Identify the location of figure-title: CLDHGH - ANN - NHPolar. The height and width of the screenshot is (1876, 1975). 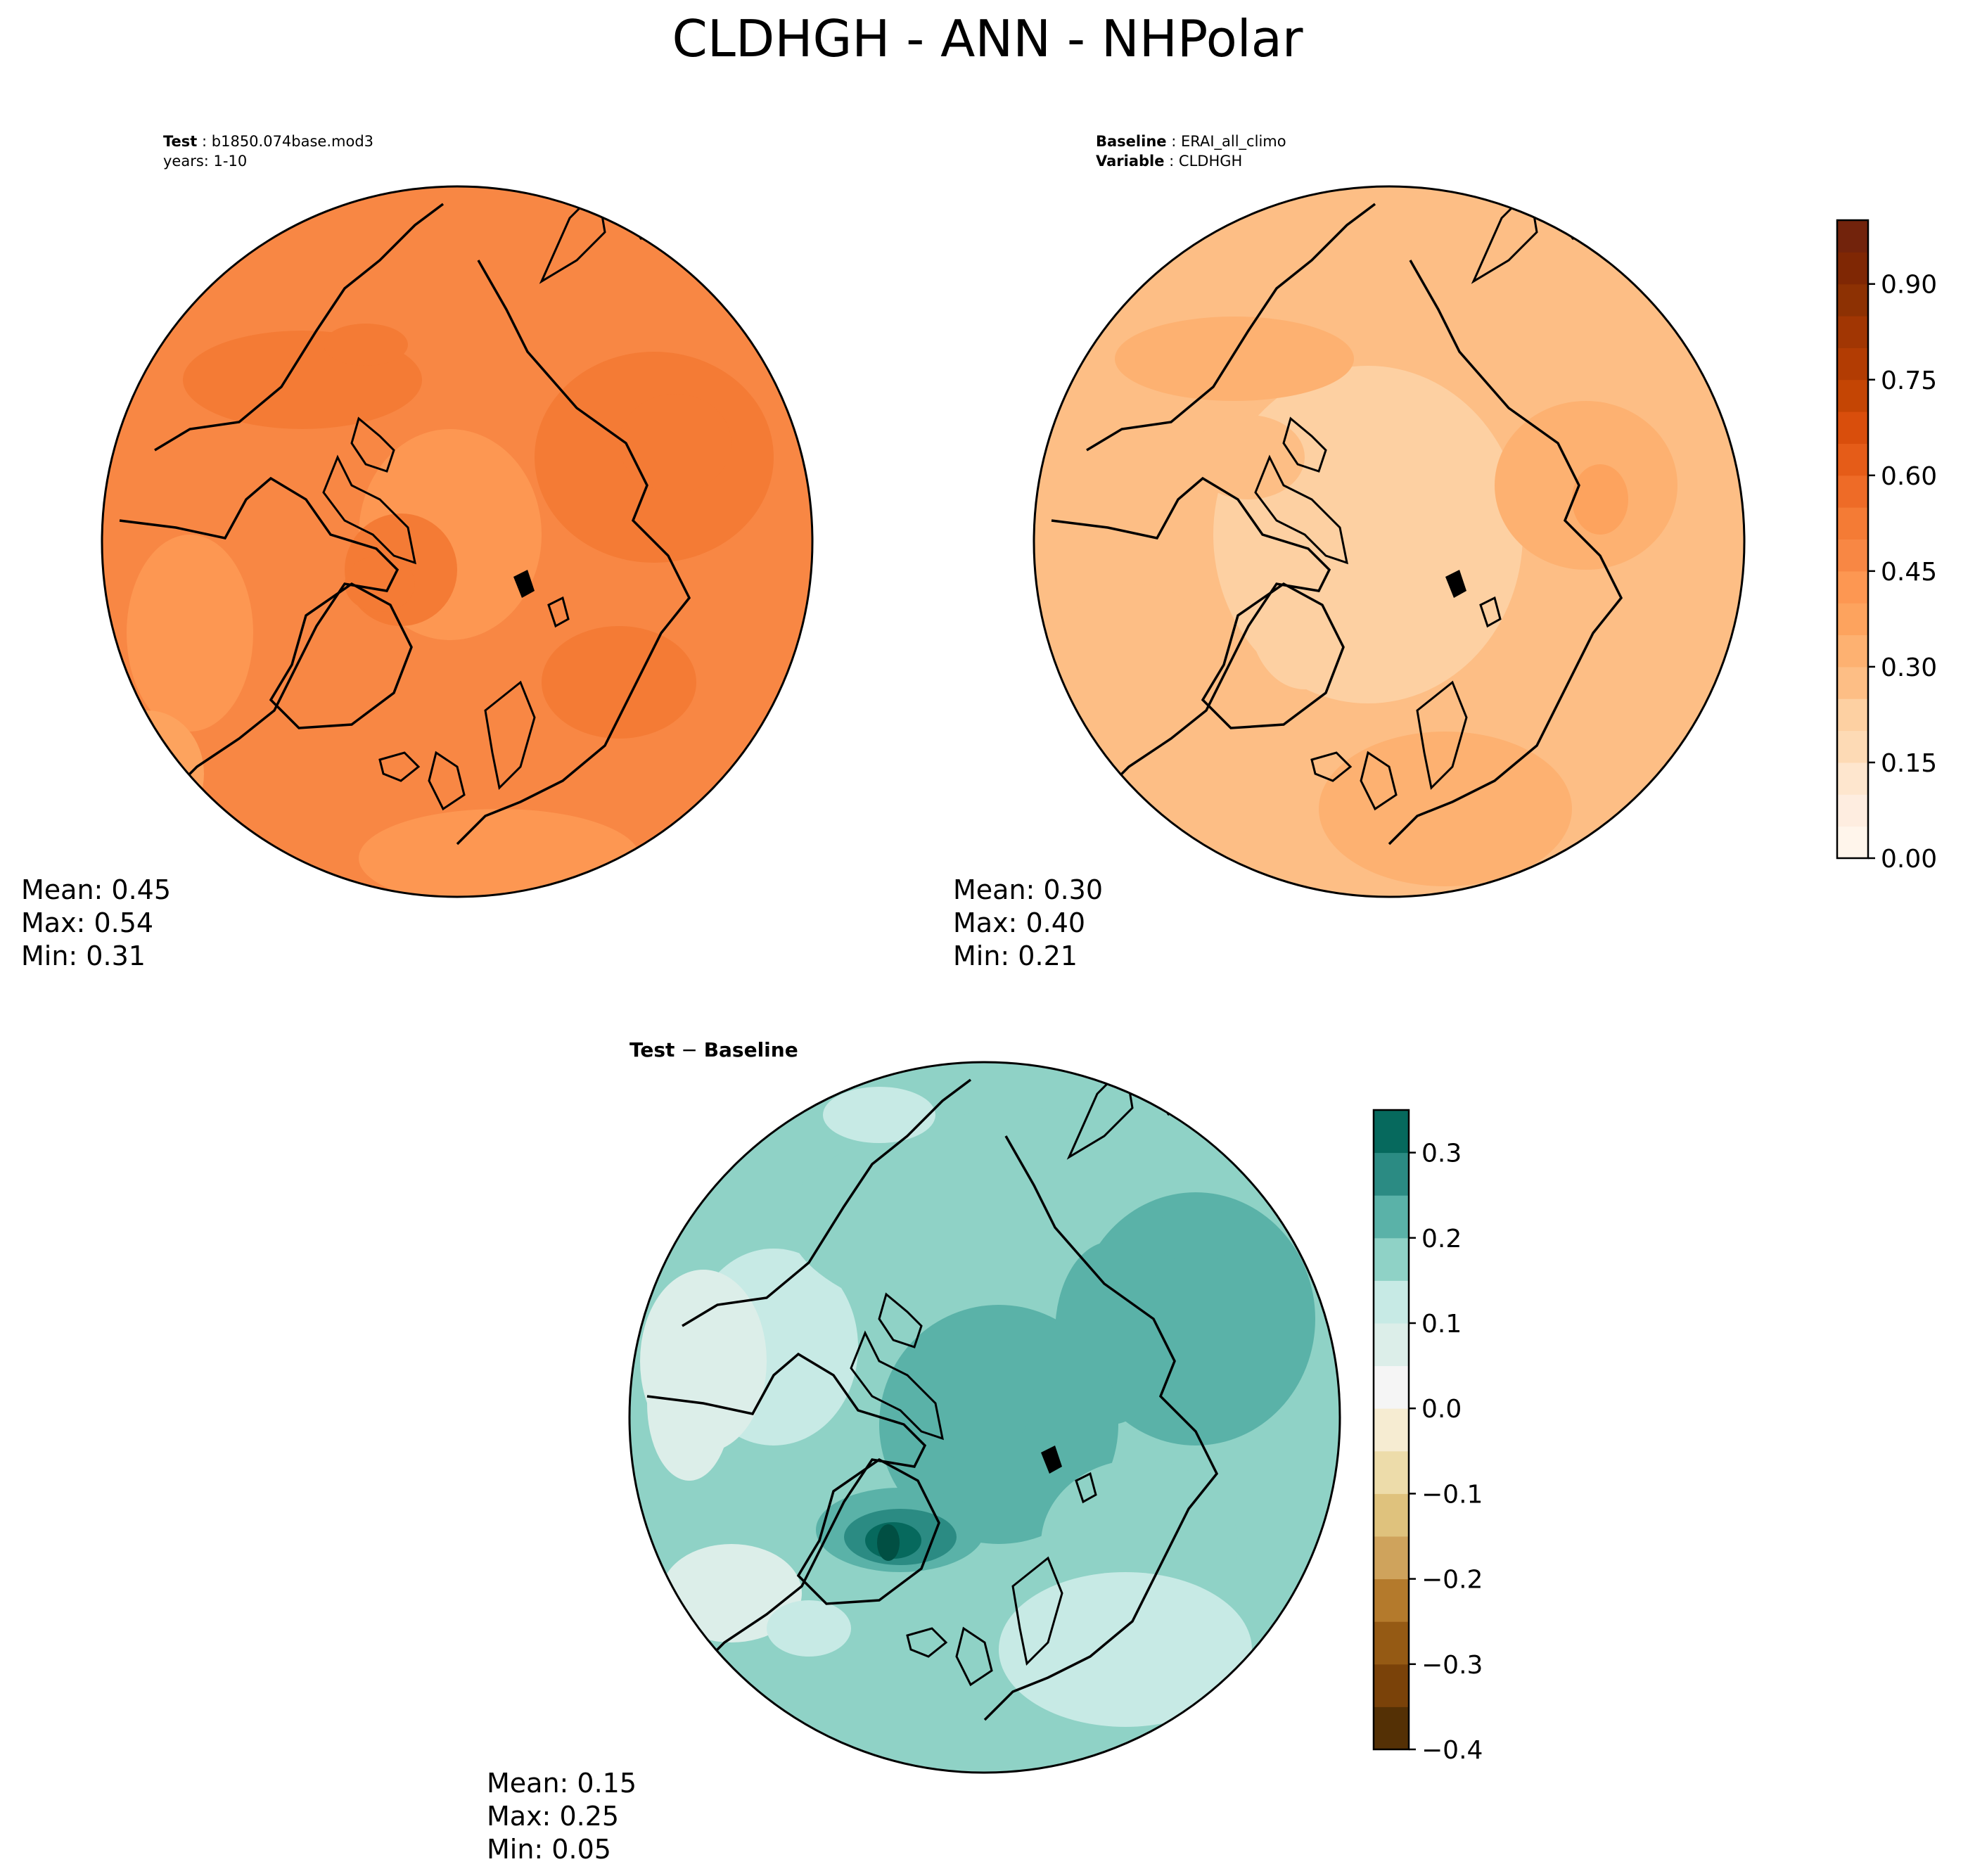
(987, 38).